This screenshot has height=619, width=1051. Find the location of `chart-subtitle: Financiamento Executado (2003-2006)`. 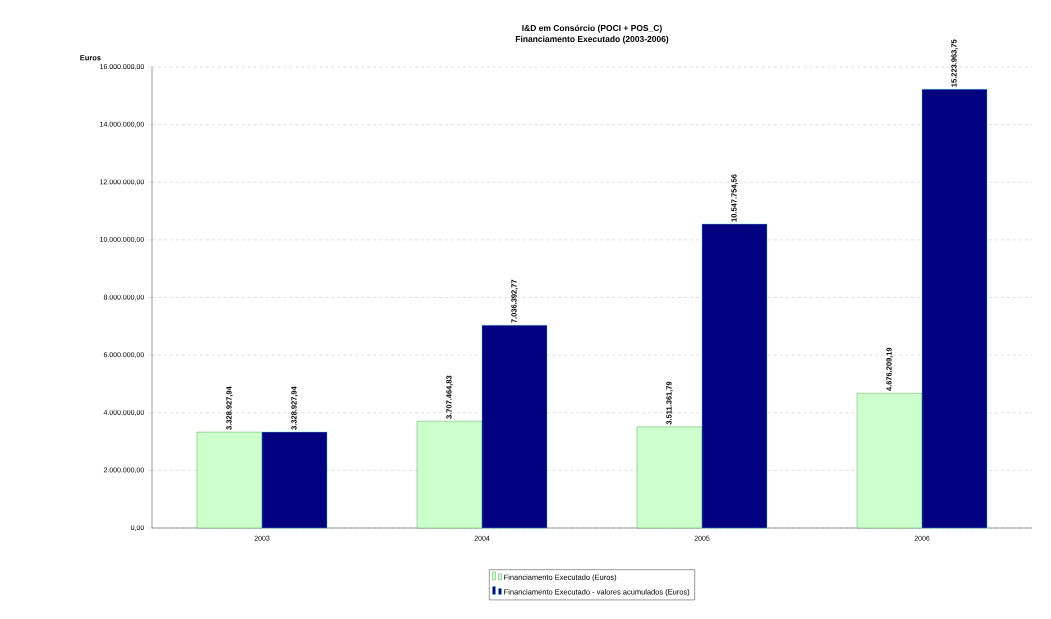

chart-subtitle: Financiamento Executado (2003-2006) is located at coordinates (592, 39).